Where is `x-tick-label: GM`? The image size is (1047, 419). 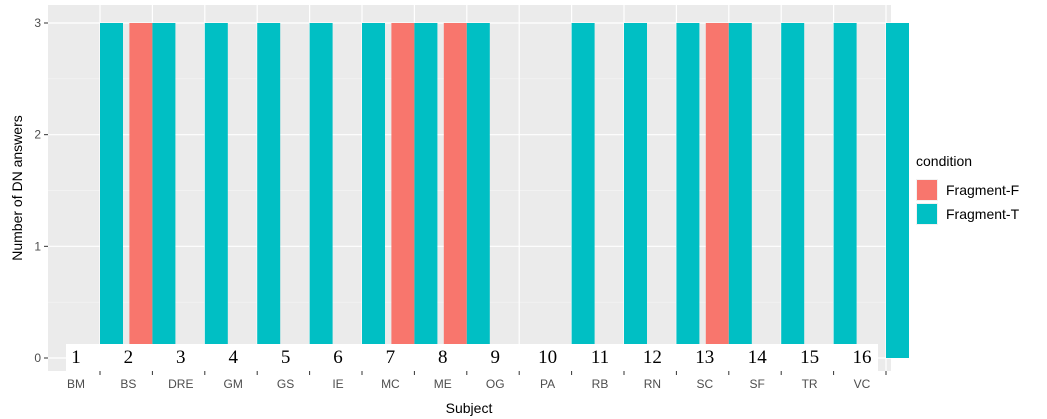 x-tick-label: GM is located at coordinates (233, 384).